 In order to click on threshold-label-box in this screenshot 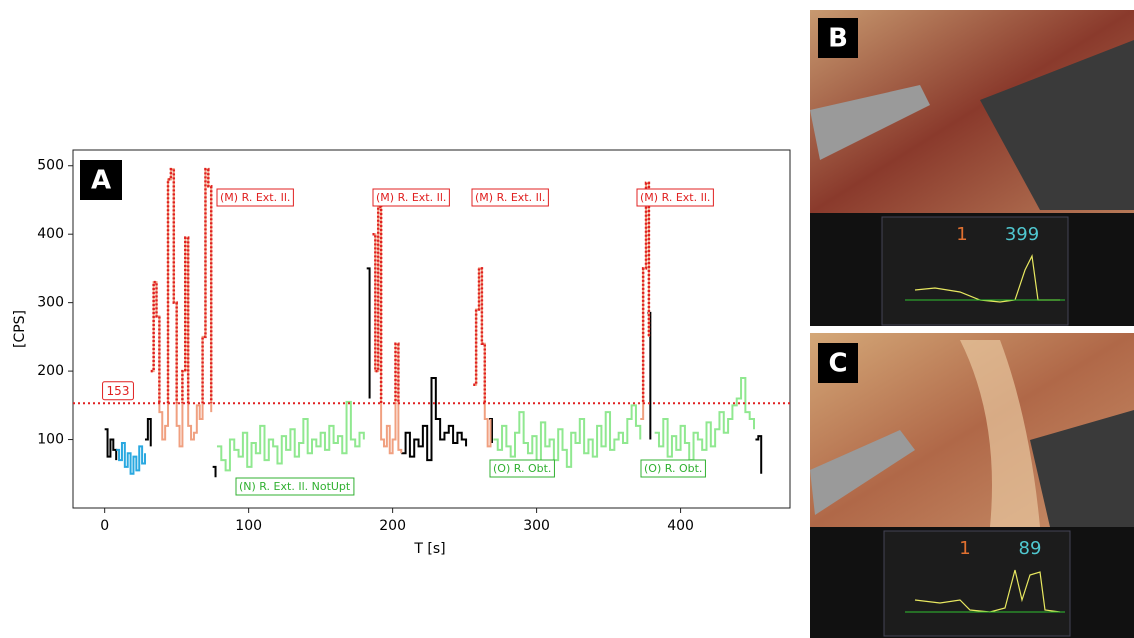, I will do `click(118, 391)`.